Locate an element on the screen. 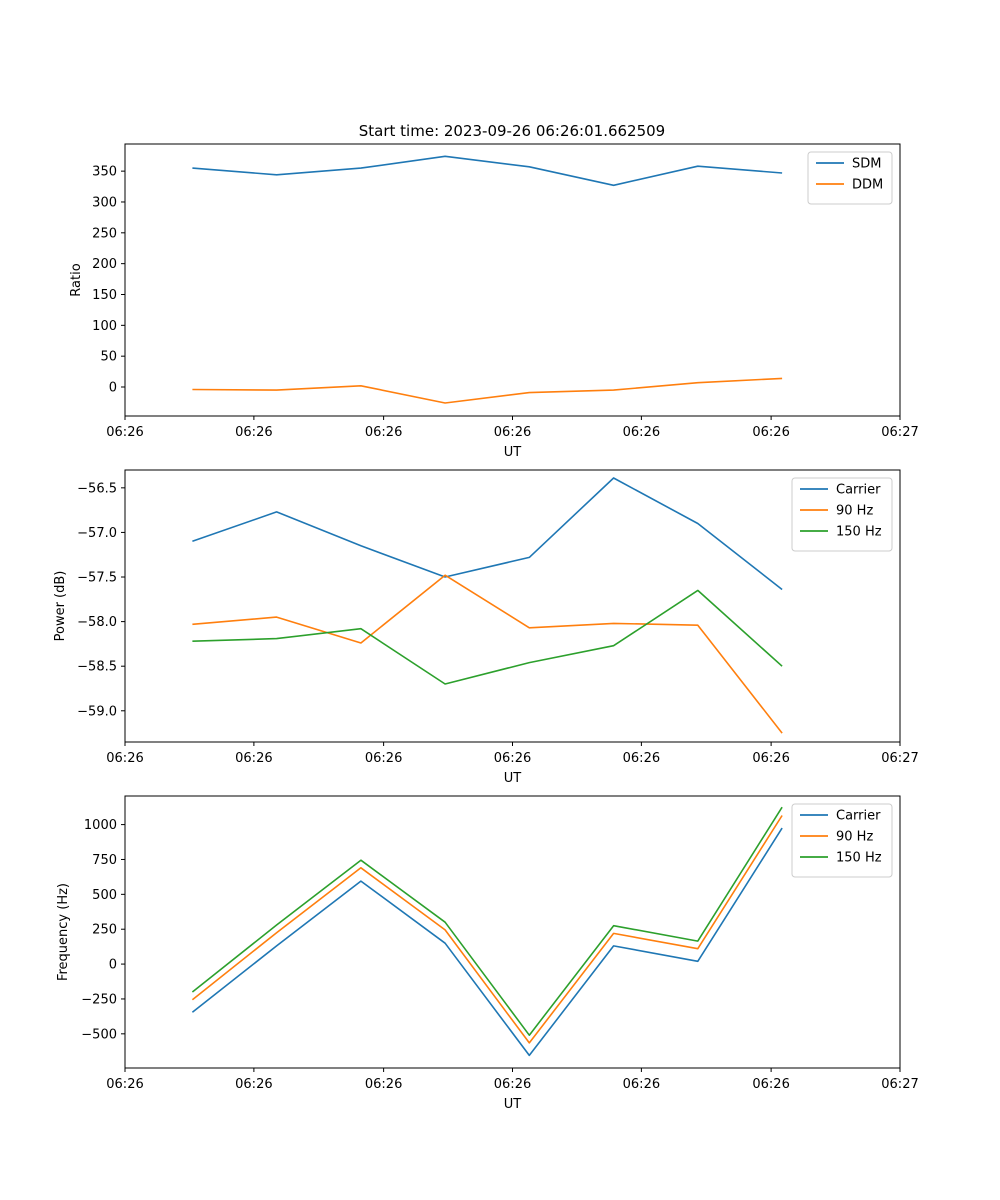  frequency-y-tick-label: 1000 is located at coordinates (100, 825).